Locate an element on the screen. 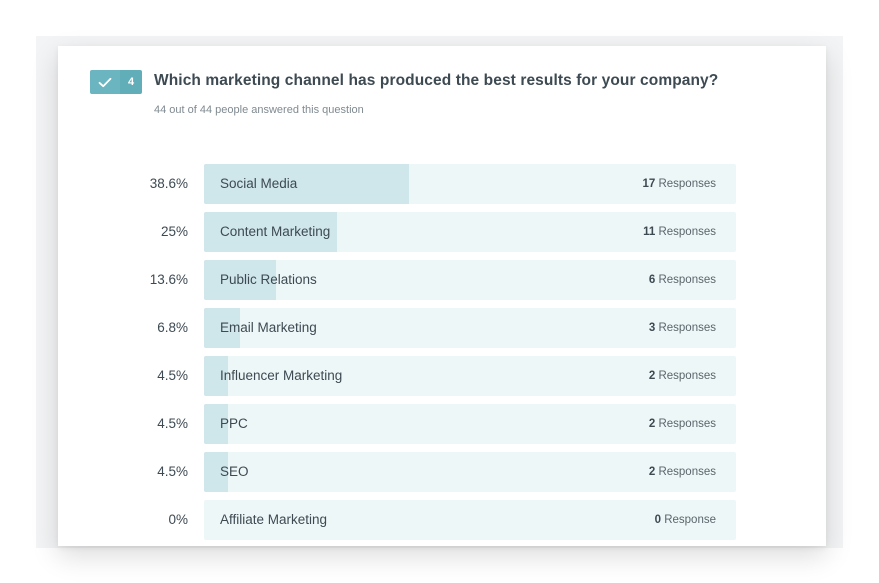  bar-track: Influencer Marketing 2 Responses is located at coordinates (470, 376).